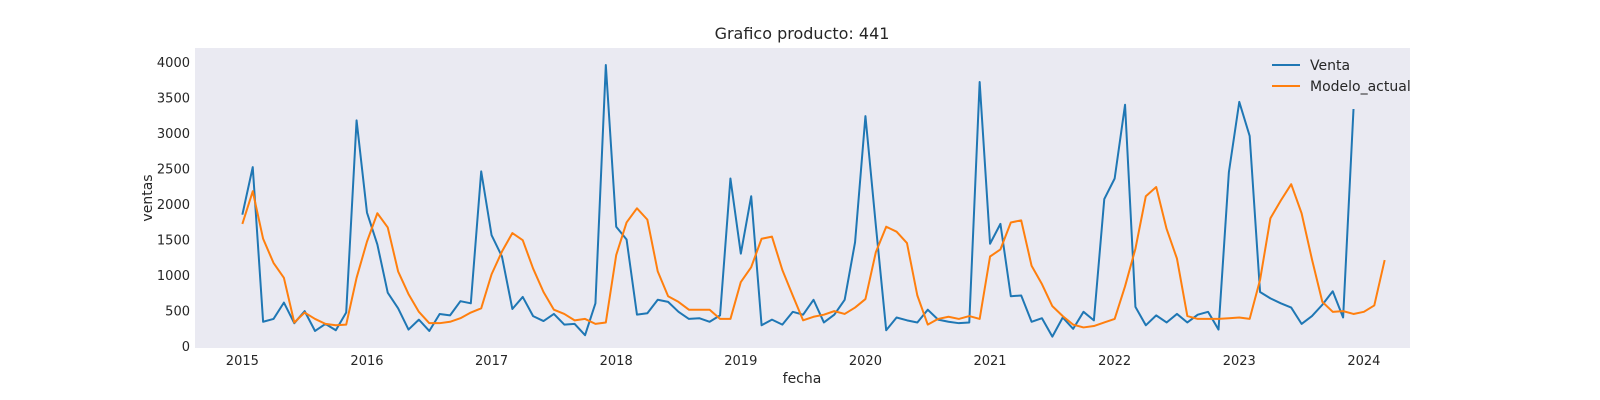  I want to click on y-tick-label: 500, so click(177, 311).